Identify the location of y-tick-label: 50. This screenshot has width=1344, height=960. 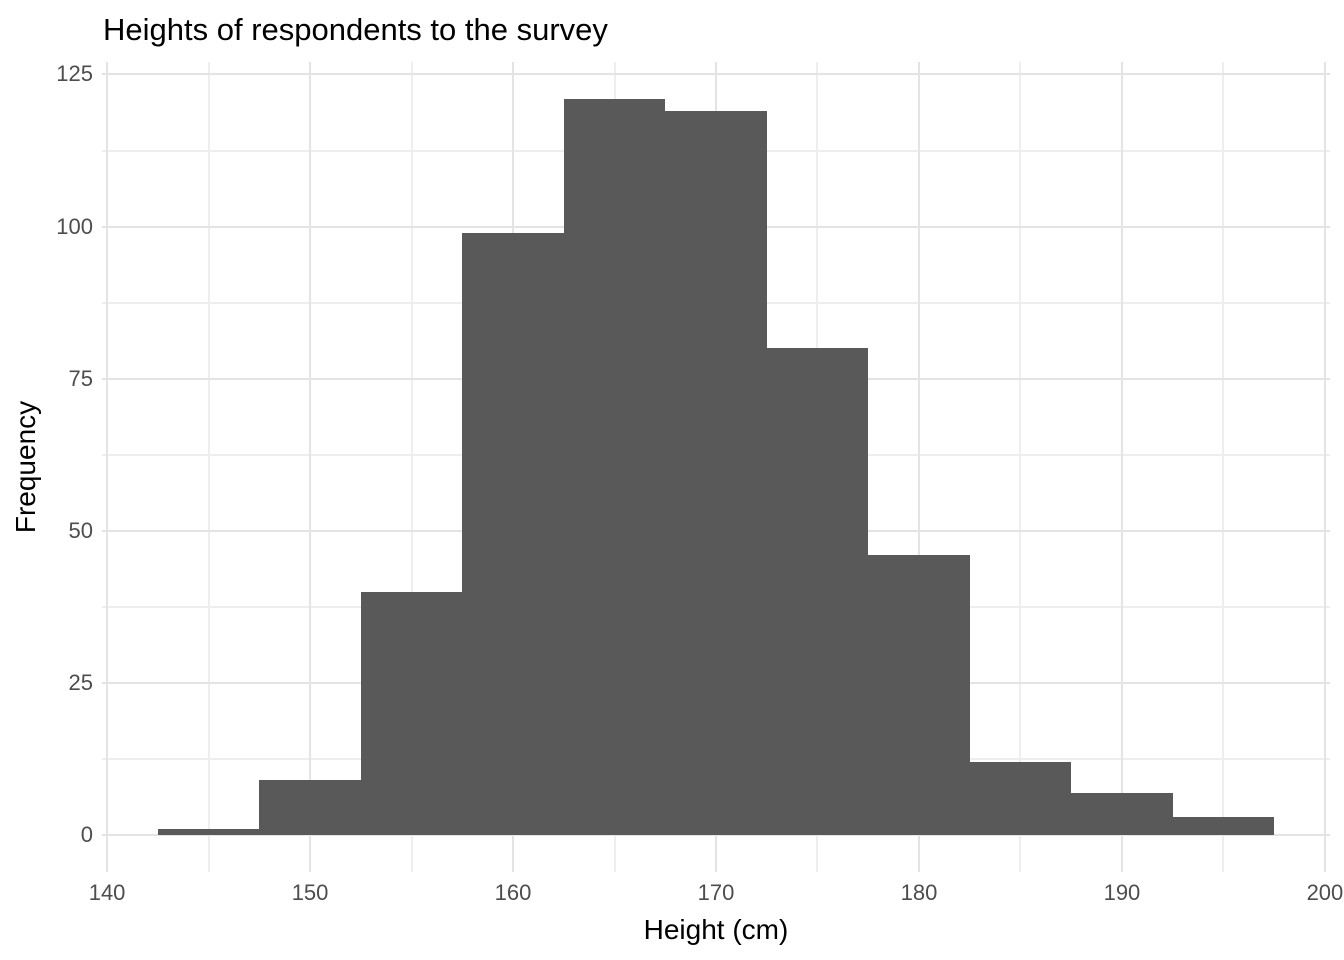
(80, 530).